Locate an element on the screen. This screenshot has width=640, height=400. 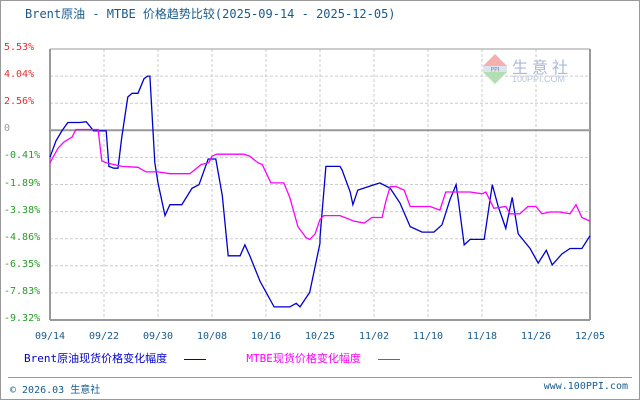
footer-url: www.100PPI.com is located at coordinates (585, 386).